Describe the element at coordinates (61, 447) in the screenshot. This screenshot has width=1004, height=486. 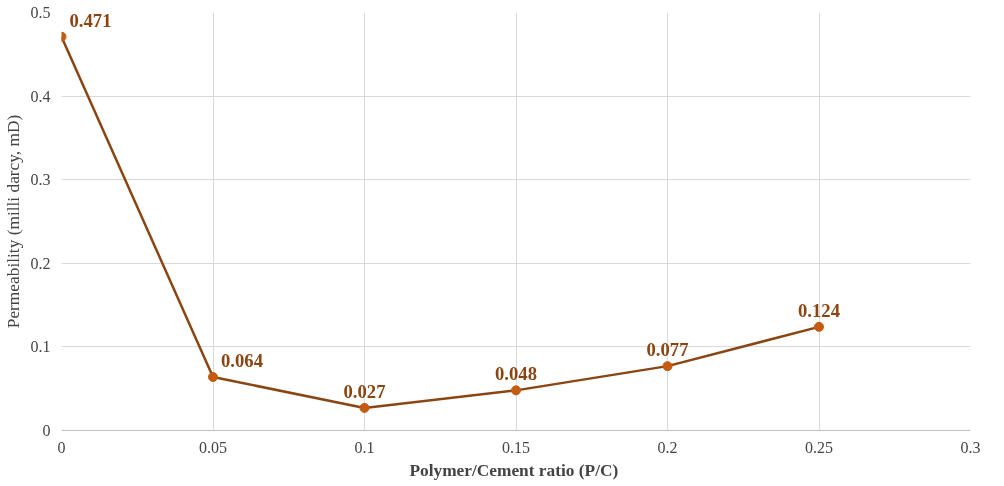
I see `x-tick-label: 0` at that location.